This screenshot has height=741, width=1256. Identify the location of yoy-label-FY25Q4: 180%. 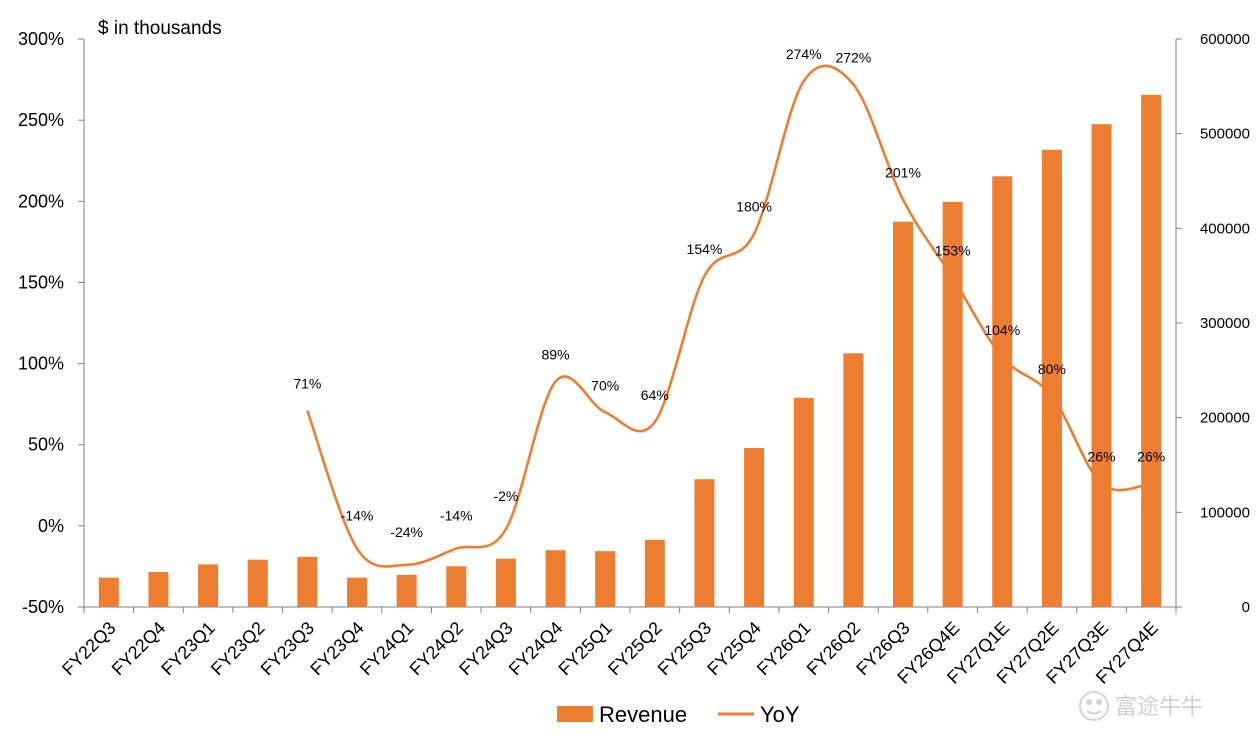
(754, 207).